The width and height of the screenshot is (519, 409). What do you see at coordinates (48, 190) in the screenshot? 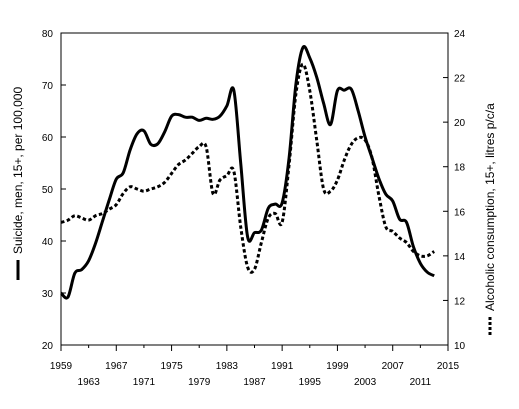
I see `left-y-tick-label: 50` at bounding box center [48, 190].